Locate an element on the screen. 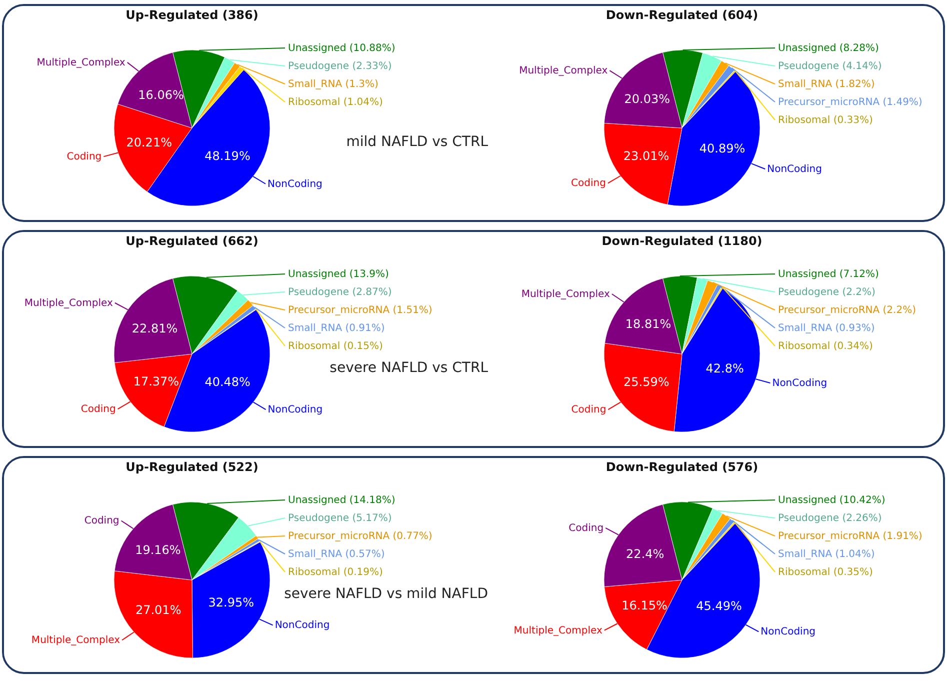 The height and width of the screenshot is (700, 947). slice-label: Unassigned (10.42%) is located at coordinates (832, 500).